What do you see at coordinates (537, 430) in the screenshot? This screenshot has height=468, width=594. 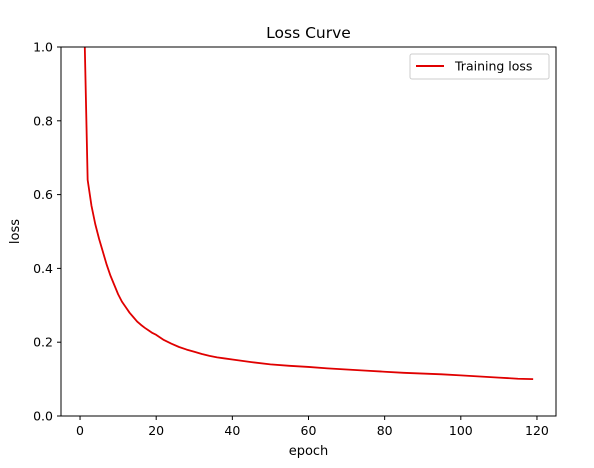 I see `x-tick-label: 120` at bounding box center [537, 430].